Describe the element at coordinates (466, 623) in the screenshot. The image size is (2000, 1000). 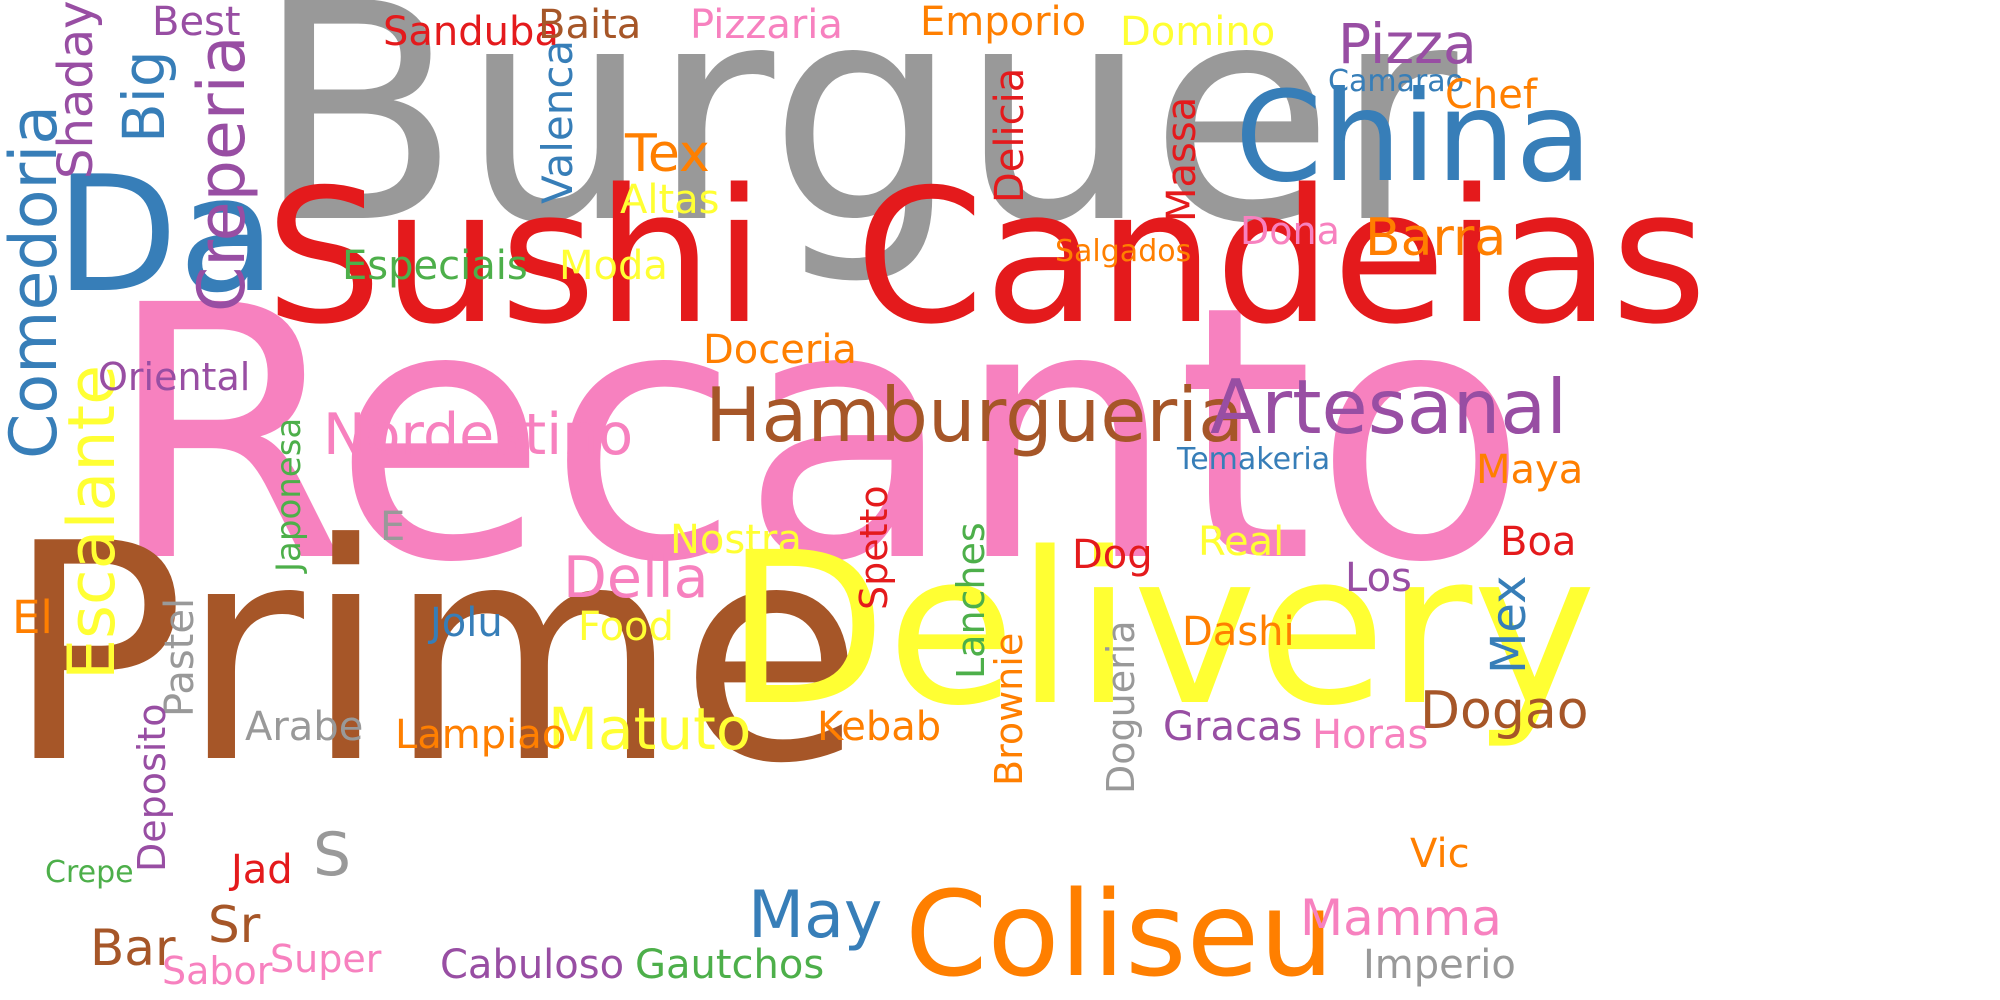
I see `word-jolu: Jolu` at that location.